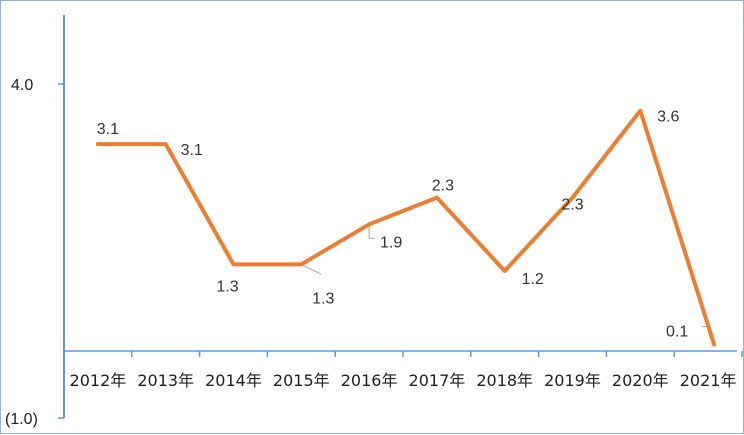  Describe the element at coordinates (301, 380) in the screenshot. I see `x-category-label: 2015年` at that location.